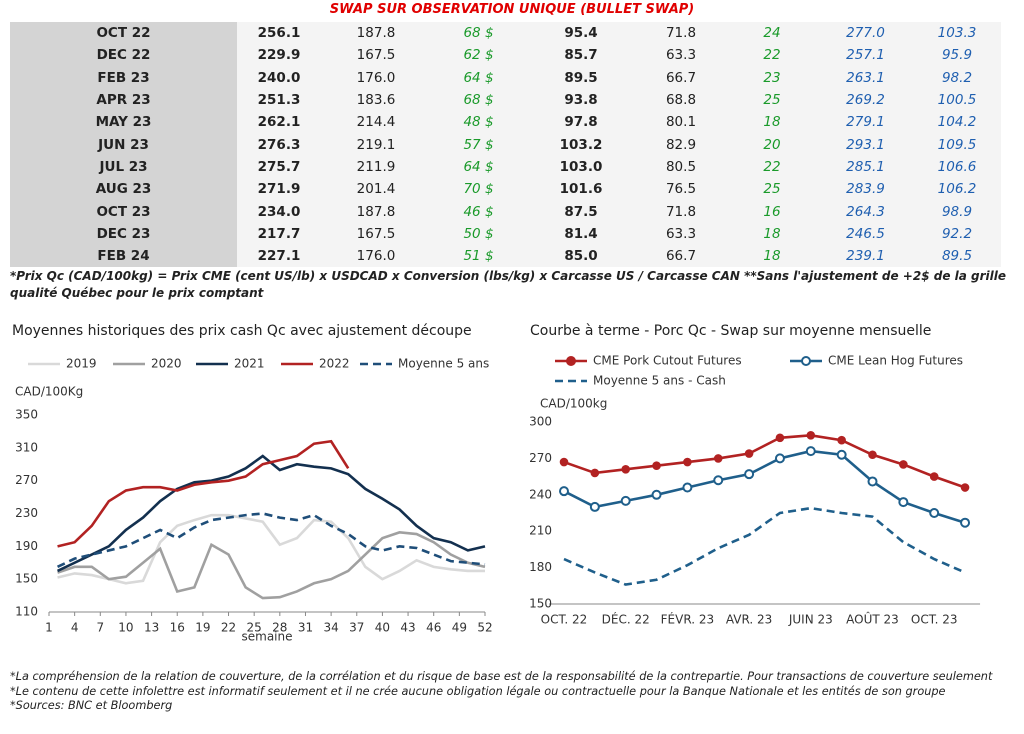  I want to click on table-cell: 93.8, so click(581, 100).